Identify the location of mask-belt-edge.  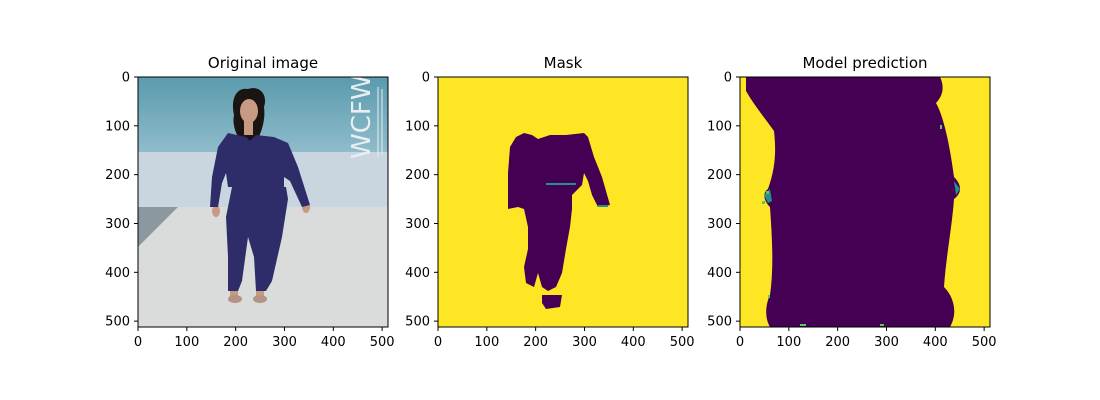
(561, 184).